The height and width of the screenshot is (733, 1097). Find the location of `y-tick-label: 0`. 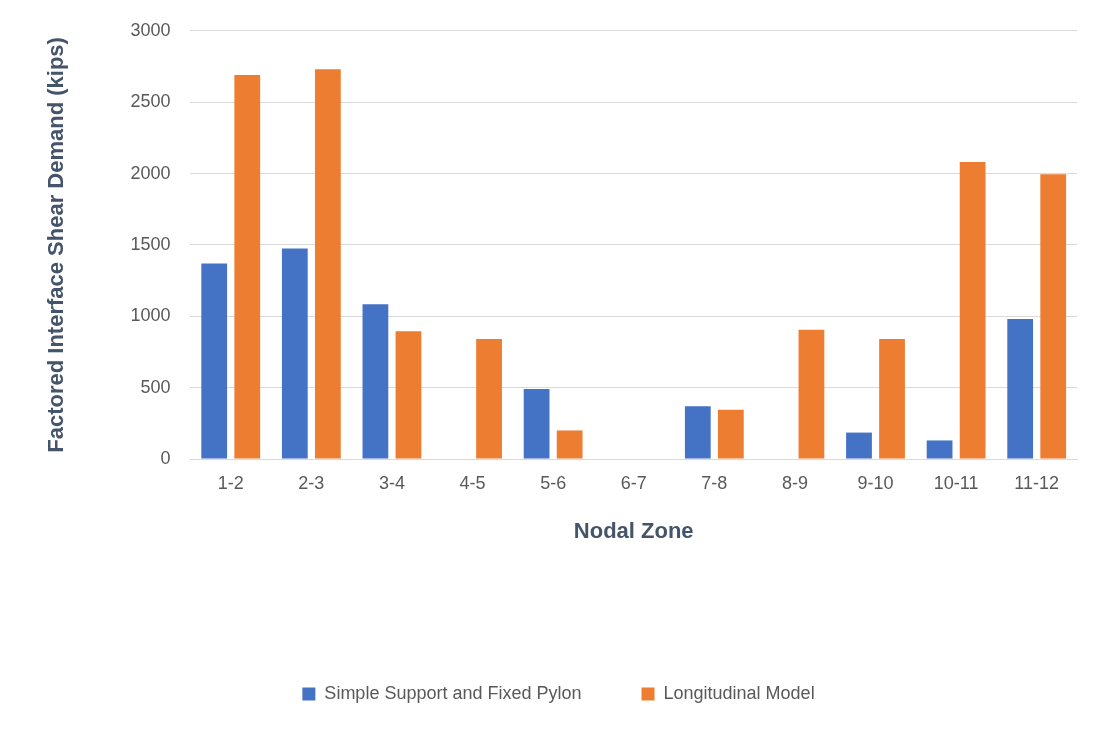

y-tick-label: 0 is located at coordinates (165, 457).